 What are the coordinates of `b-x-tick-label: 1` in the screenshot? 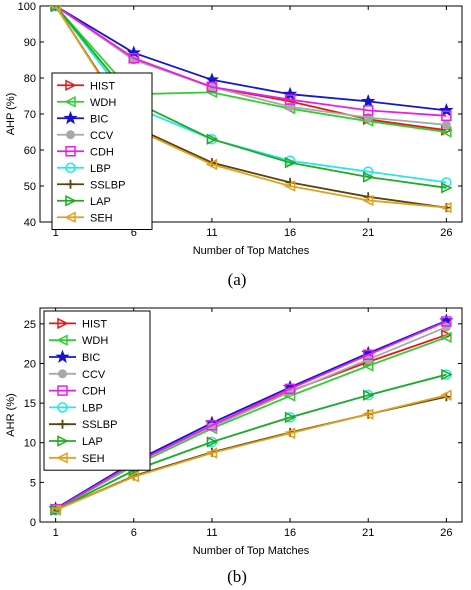 It's located at (56, 533).